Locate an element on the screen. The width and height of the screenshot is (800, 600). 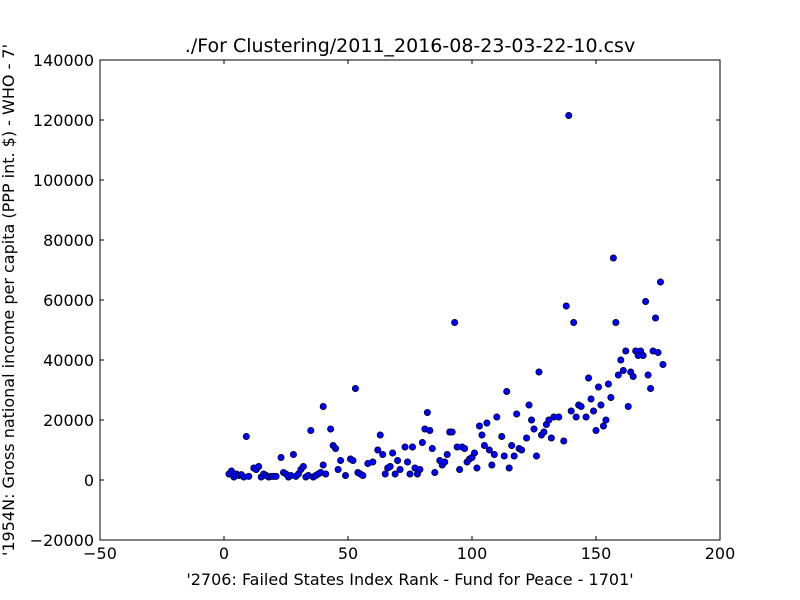
x-tick-label: 100 is located at coordinates (472, 553).